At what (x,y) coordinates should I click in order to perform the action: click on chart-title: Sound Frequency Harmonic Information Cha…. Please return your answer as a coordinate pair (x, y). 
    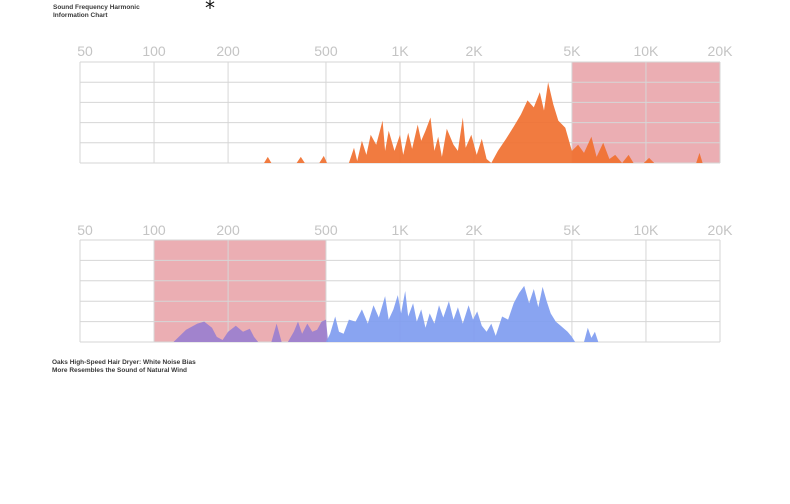
    Looking at the image, I should click on (96, 11).